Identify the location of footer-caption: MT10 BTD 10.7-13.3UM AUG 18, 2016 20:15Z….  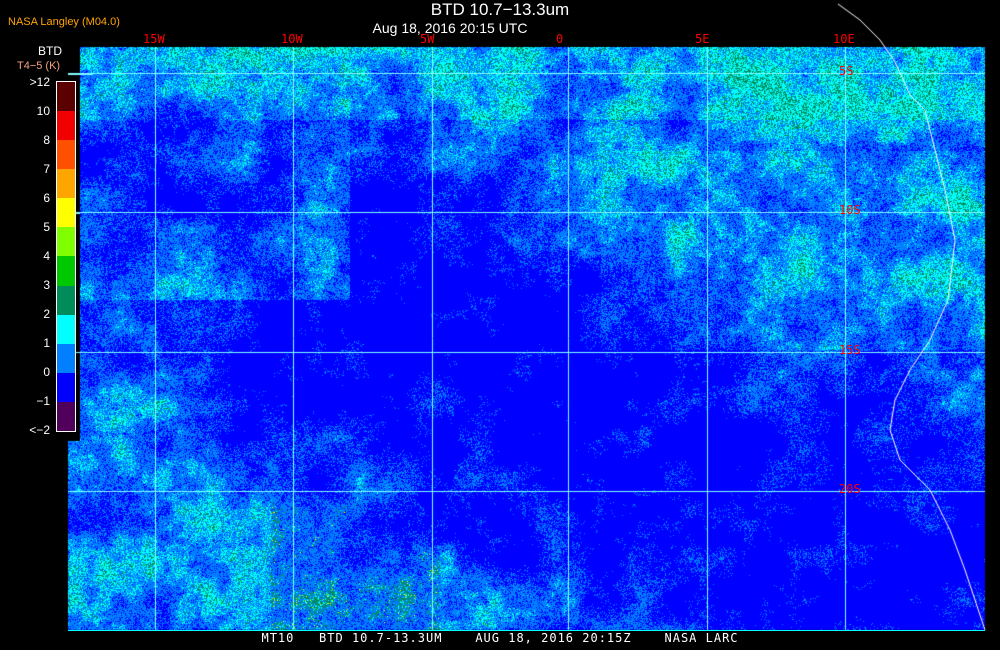
(500, 638).